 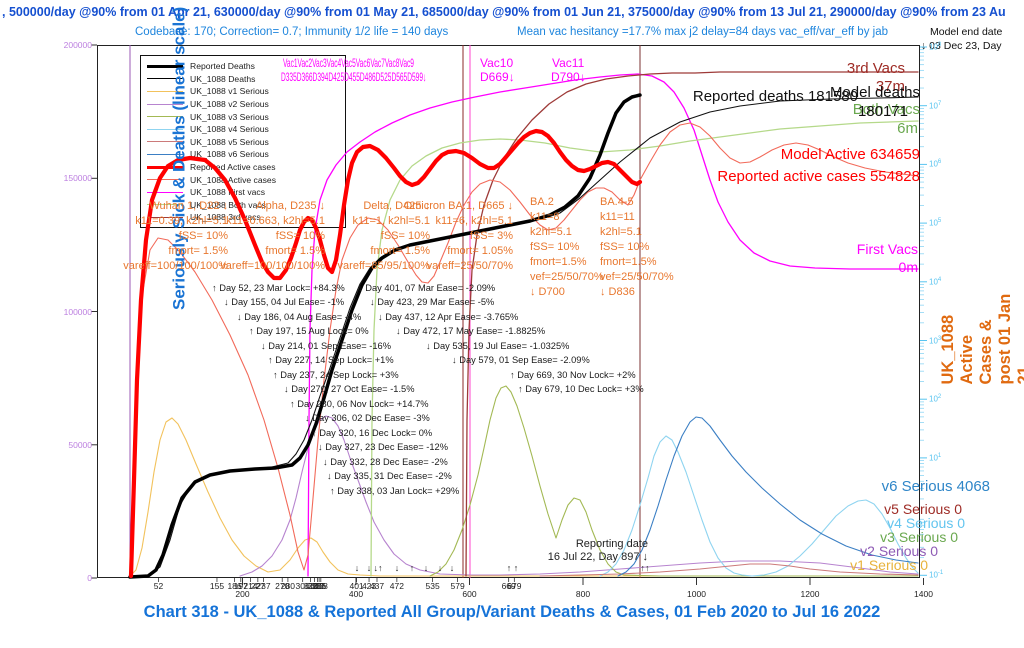 What do you see at coordinates (284, 302) in the screenshot?
I see `event-annotation: ↓ Day 155, 04 Jul Ease= -1%` at bounding box center [284, 302].